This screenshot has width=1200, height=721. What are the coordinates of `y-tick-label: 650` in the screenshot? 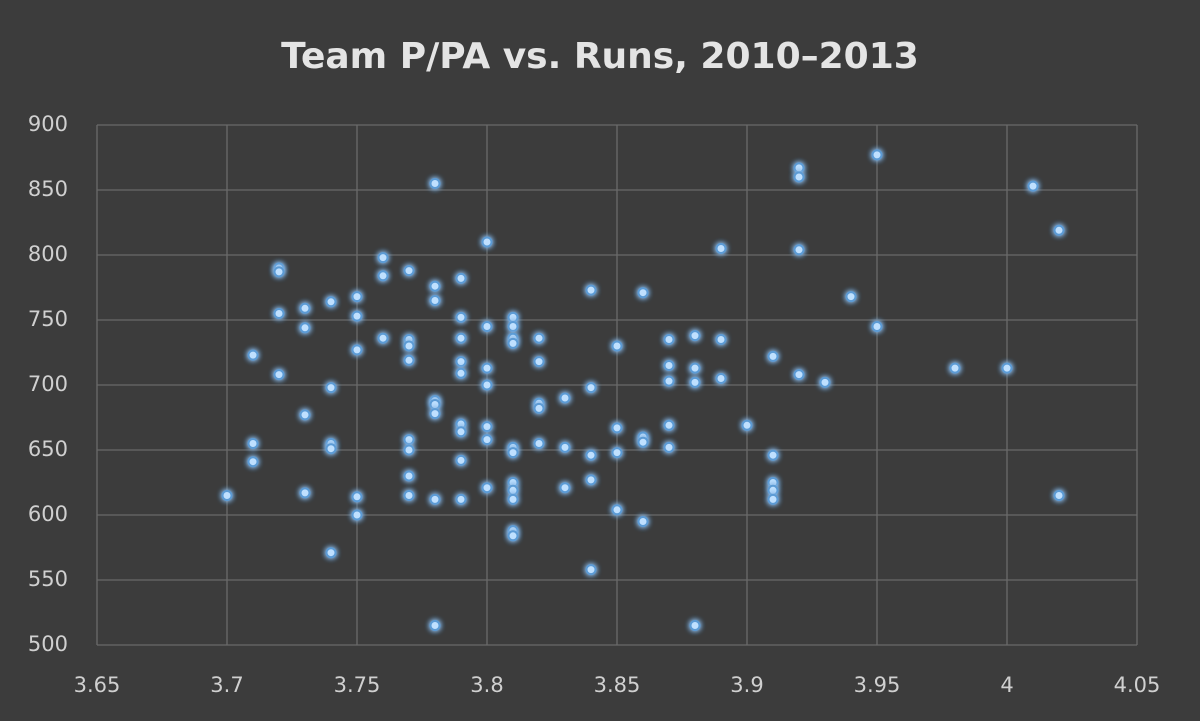 It's located at (48, 449).